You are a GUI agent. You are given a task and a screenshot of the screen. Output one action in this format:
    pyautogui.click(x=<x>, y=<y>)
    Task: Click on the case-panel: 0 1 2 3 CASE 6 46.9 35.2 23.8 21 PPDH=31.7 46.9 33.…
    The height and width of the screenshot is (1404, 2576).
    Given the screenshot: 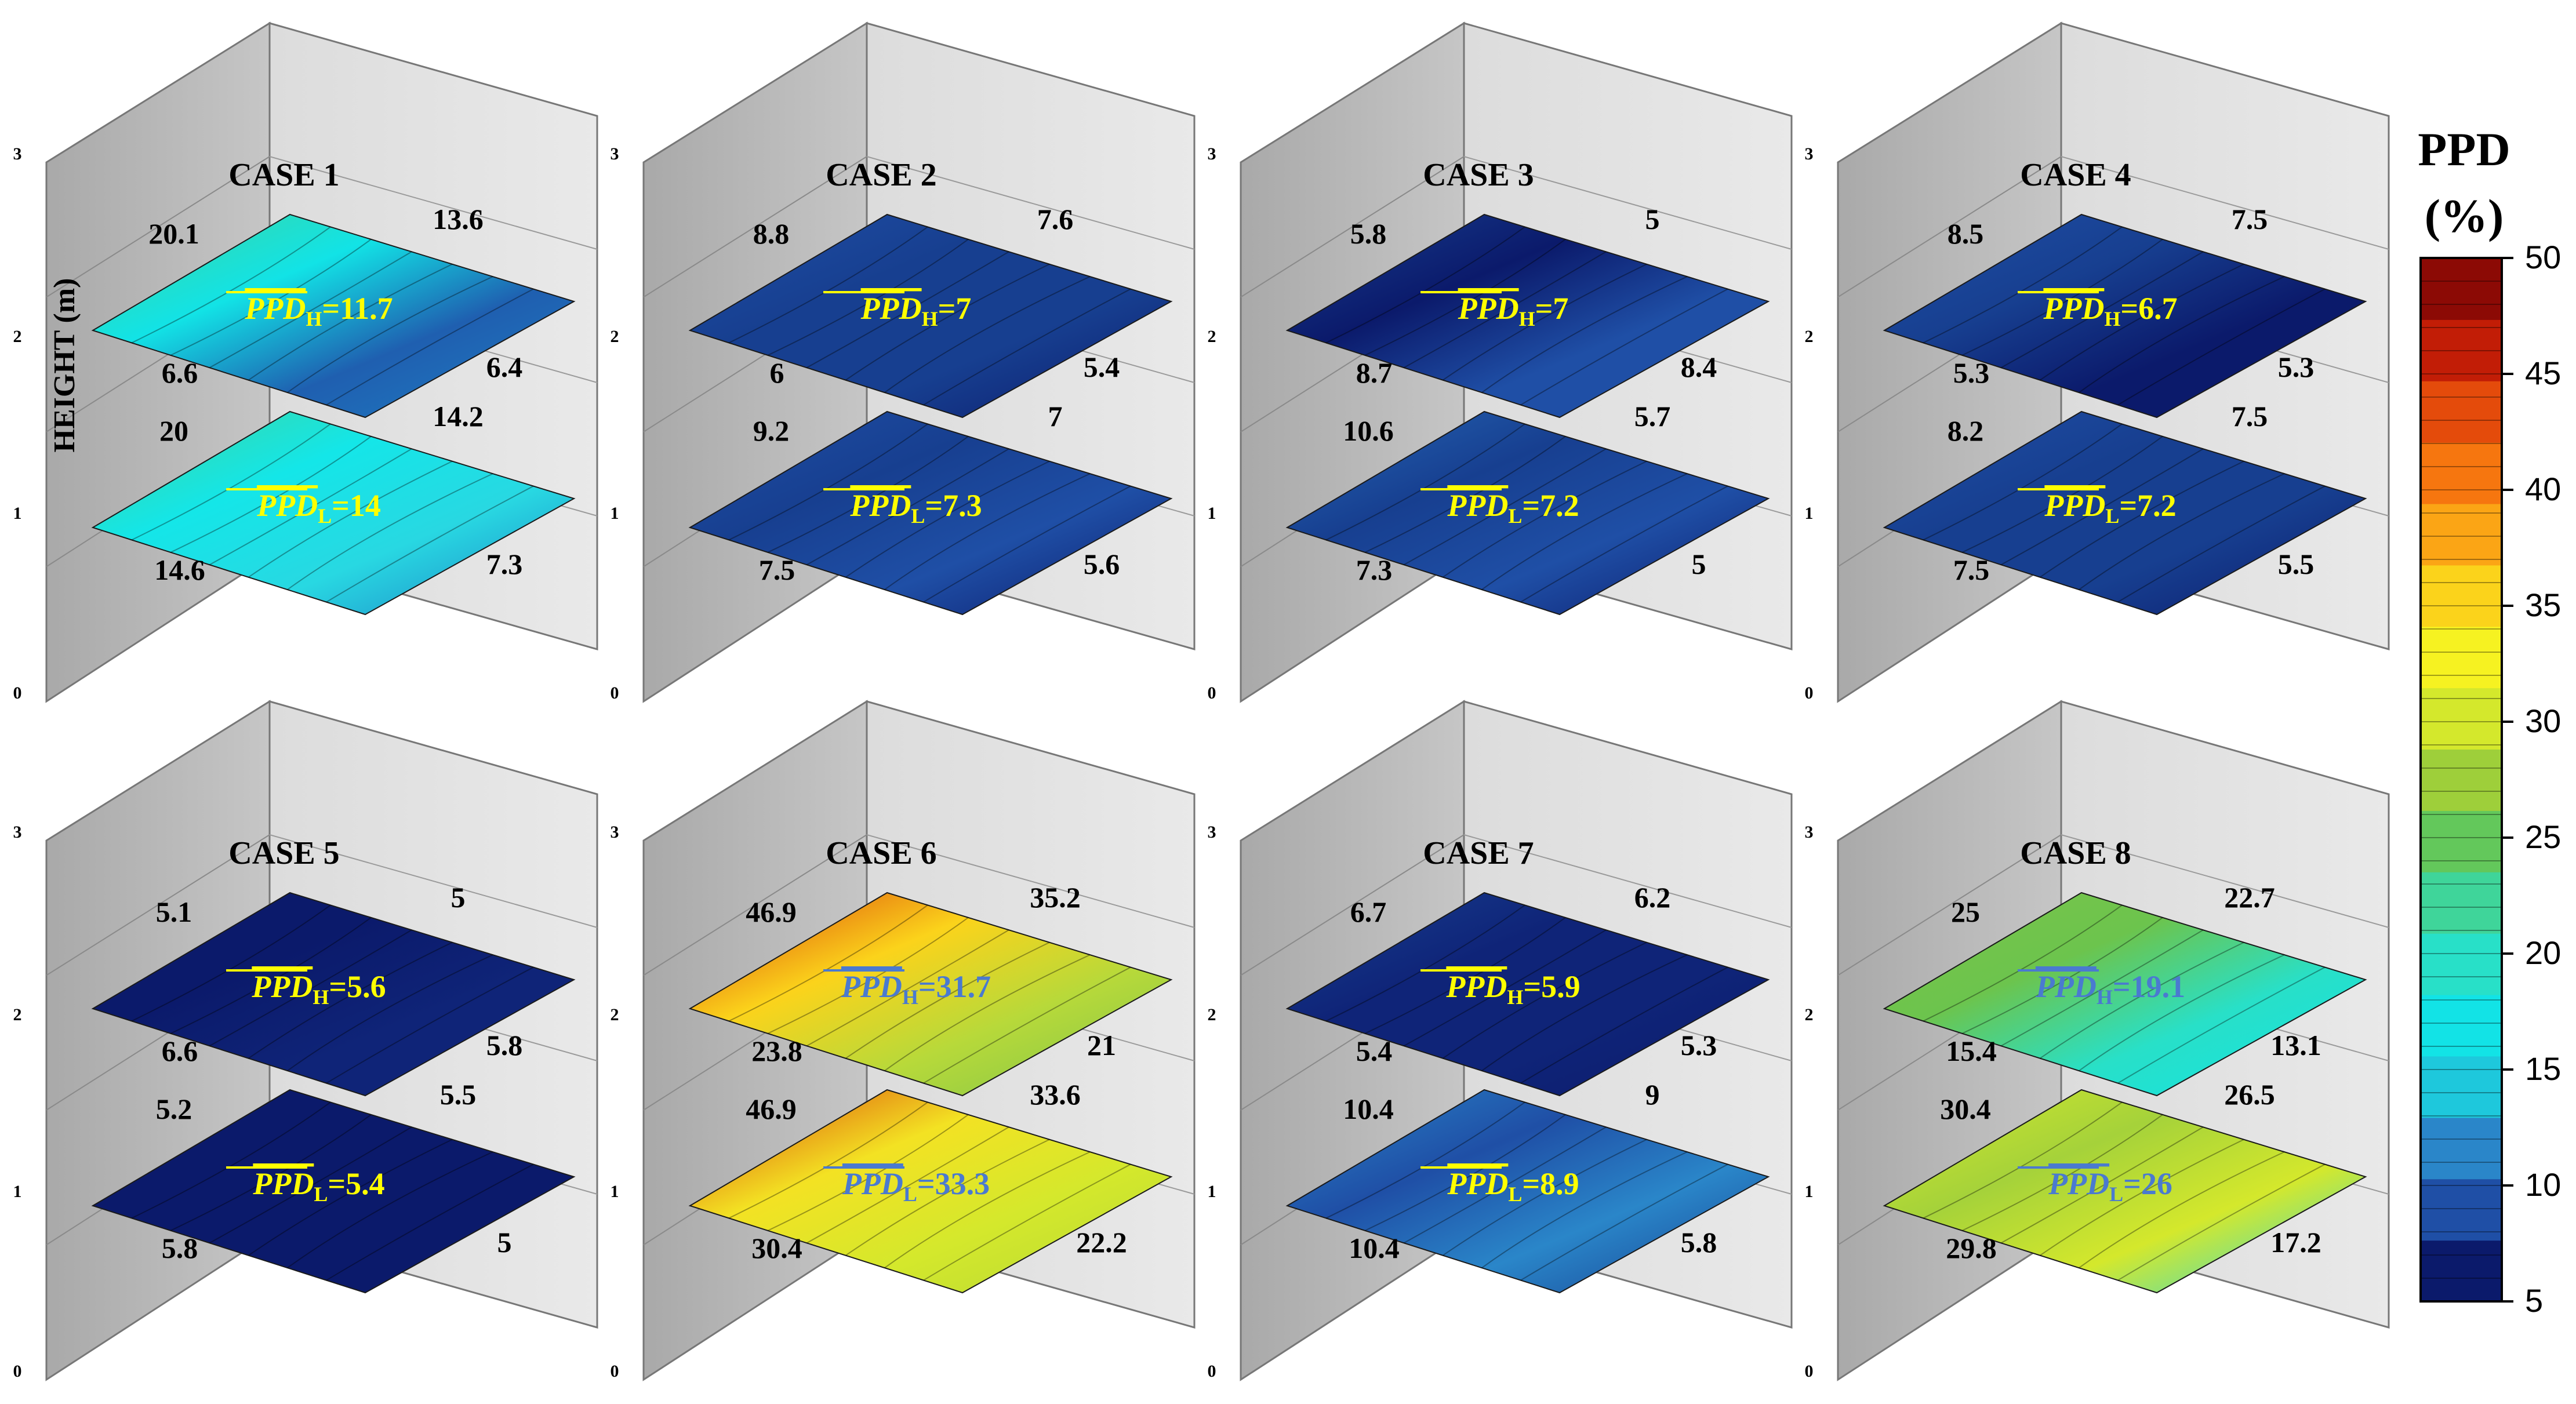 What is the action you would take?
    pyautogui.click(x=903, y=1040)
    